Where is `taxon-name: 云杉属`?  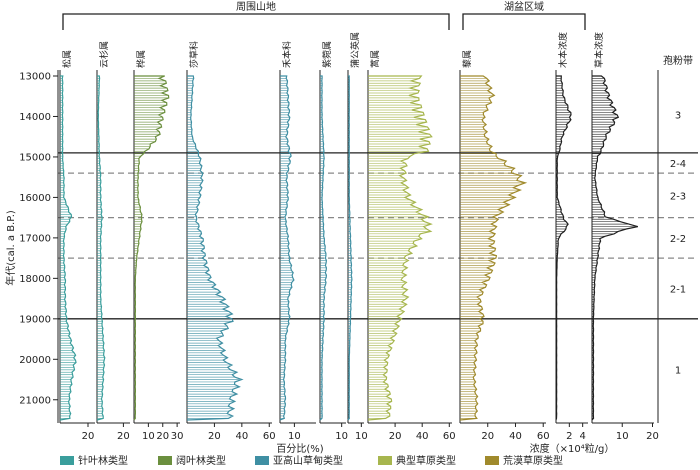 taxon-name: 云杉属 is located at coordinates (104, 54).